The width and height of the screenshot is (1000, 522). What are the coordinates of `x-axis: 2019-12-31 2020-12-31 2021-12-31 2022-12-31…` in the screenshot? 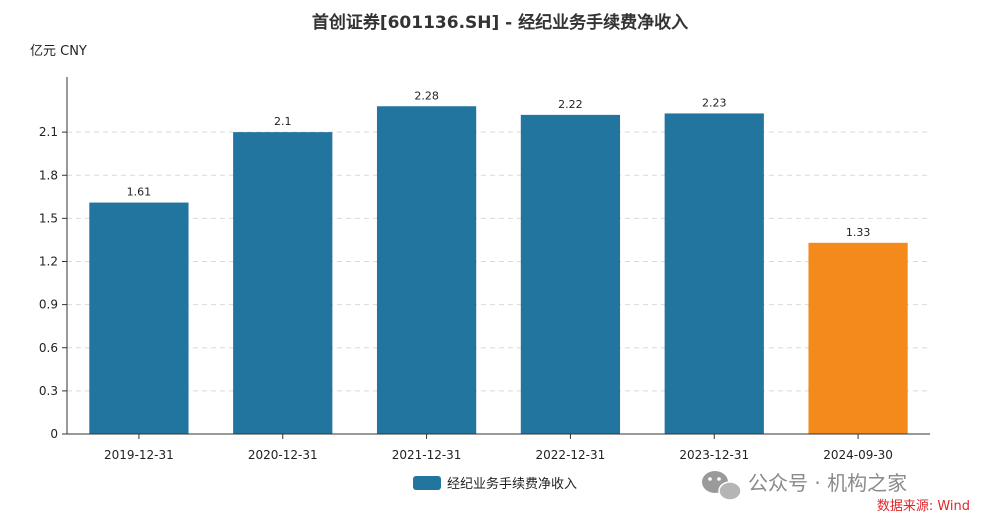 It's located at (498, 447).